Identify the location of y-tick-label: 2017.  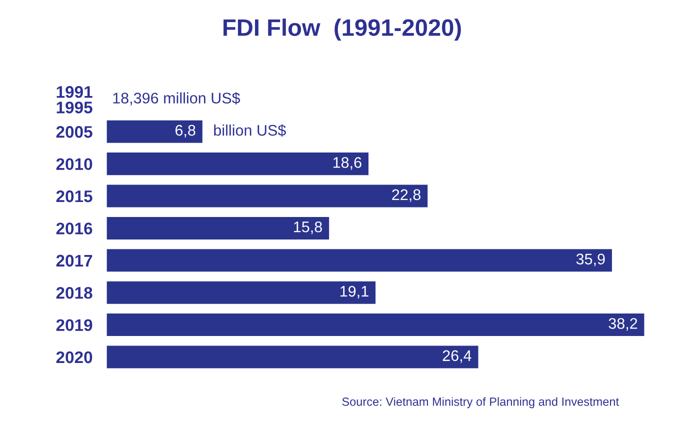
(74, 260).